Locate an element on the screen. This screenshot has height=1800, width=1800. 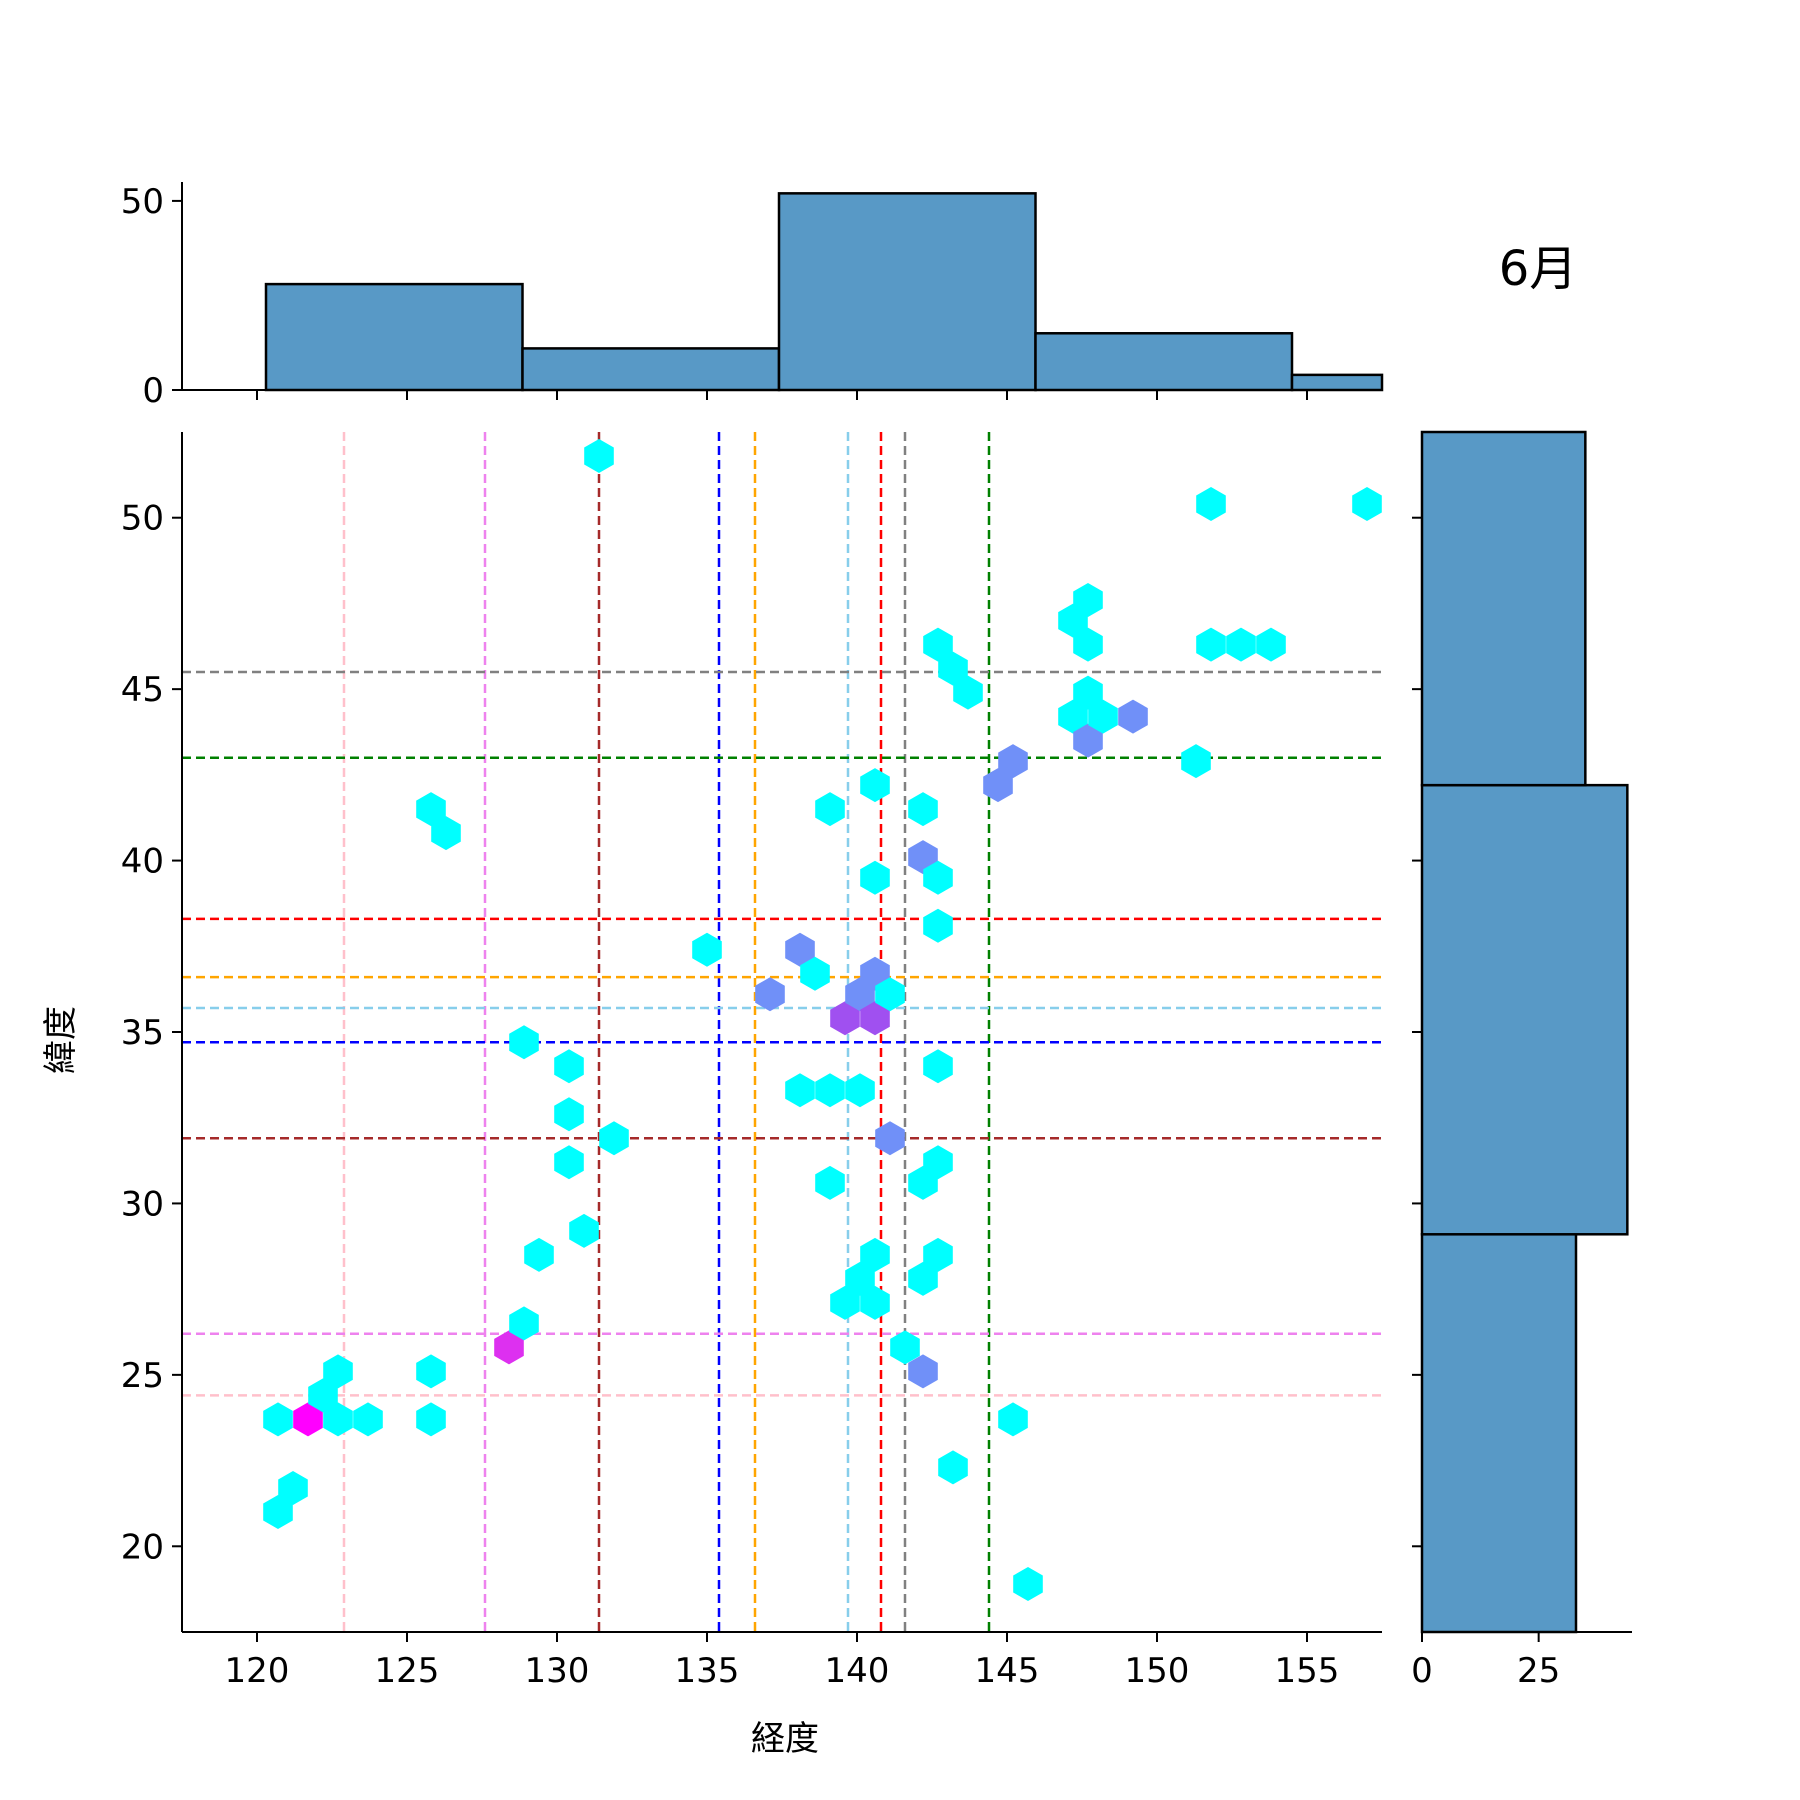
y-tick-label: 50 is located at coordinates (142, 519).